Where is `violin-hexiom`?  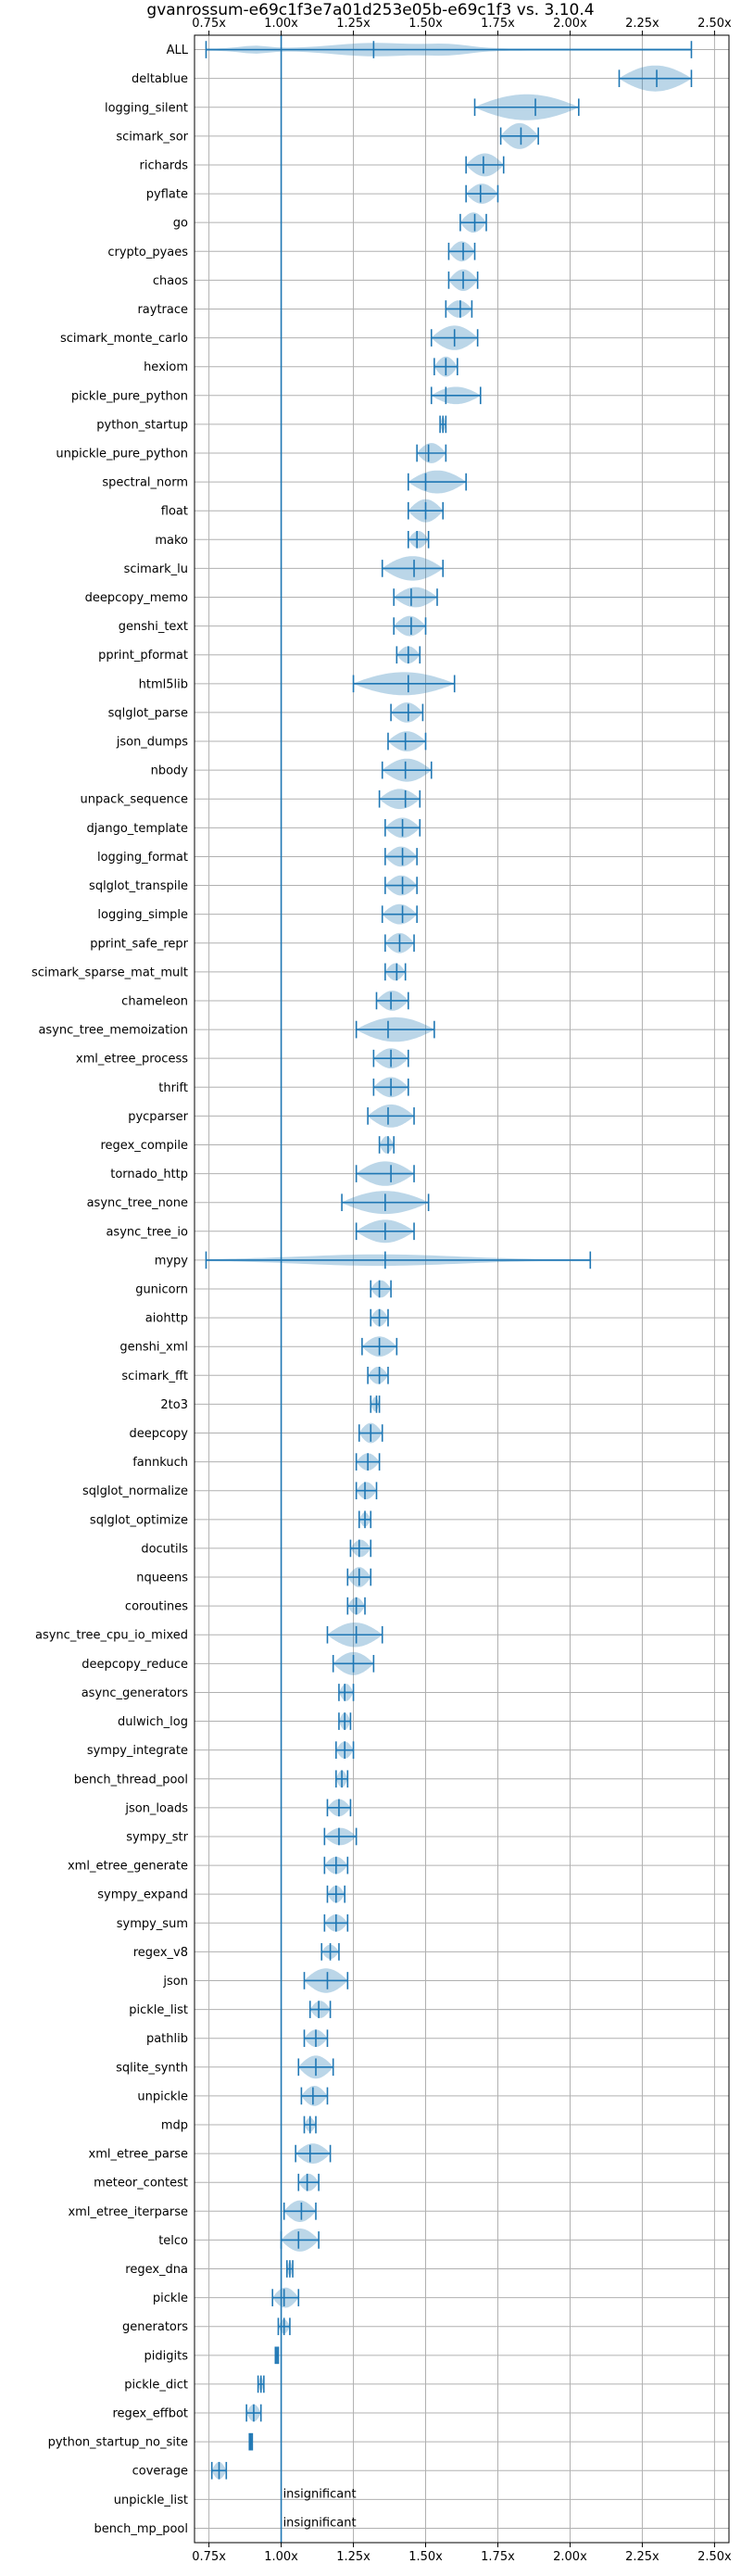 violin-hexiom is located at coordinates (445, 367).